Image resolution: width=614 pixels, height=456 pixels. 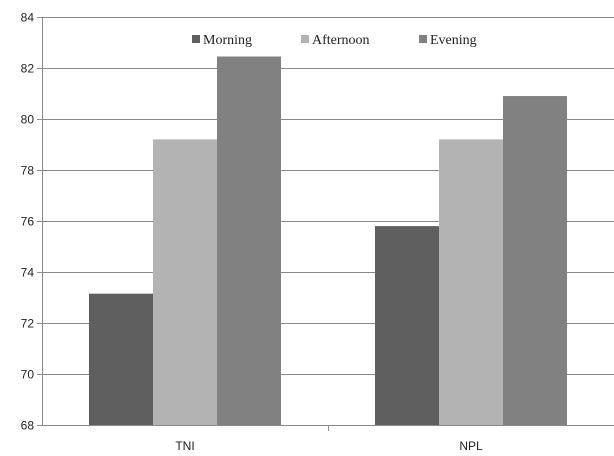 I want to click on y-tick-label: 82, so click(x=28, y=69).